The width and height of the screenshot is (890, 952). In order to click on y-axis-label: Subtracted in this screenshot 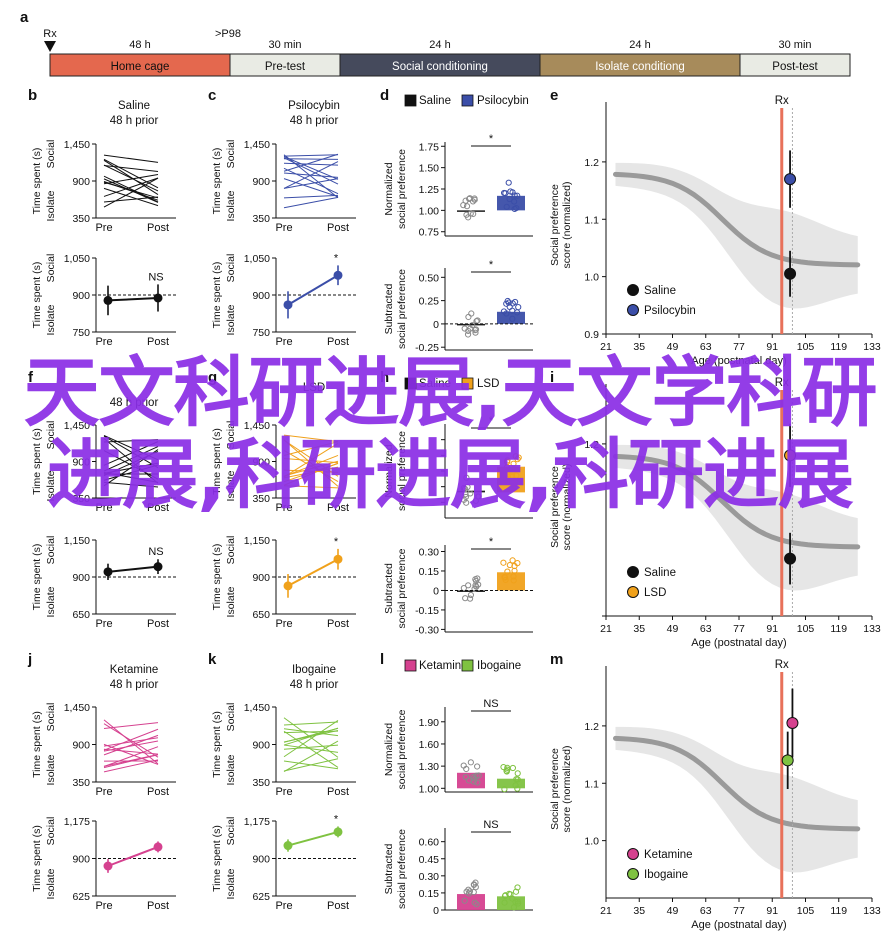, I will do `click(389, 308)`.